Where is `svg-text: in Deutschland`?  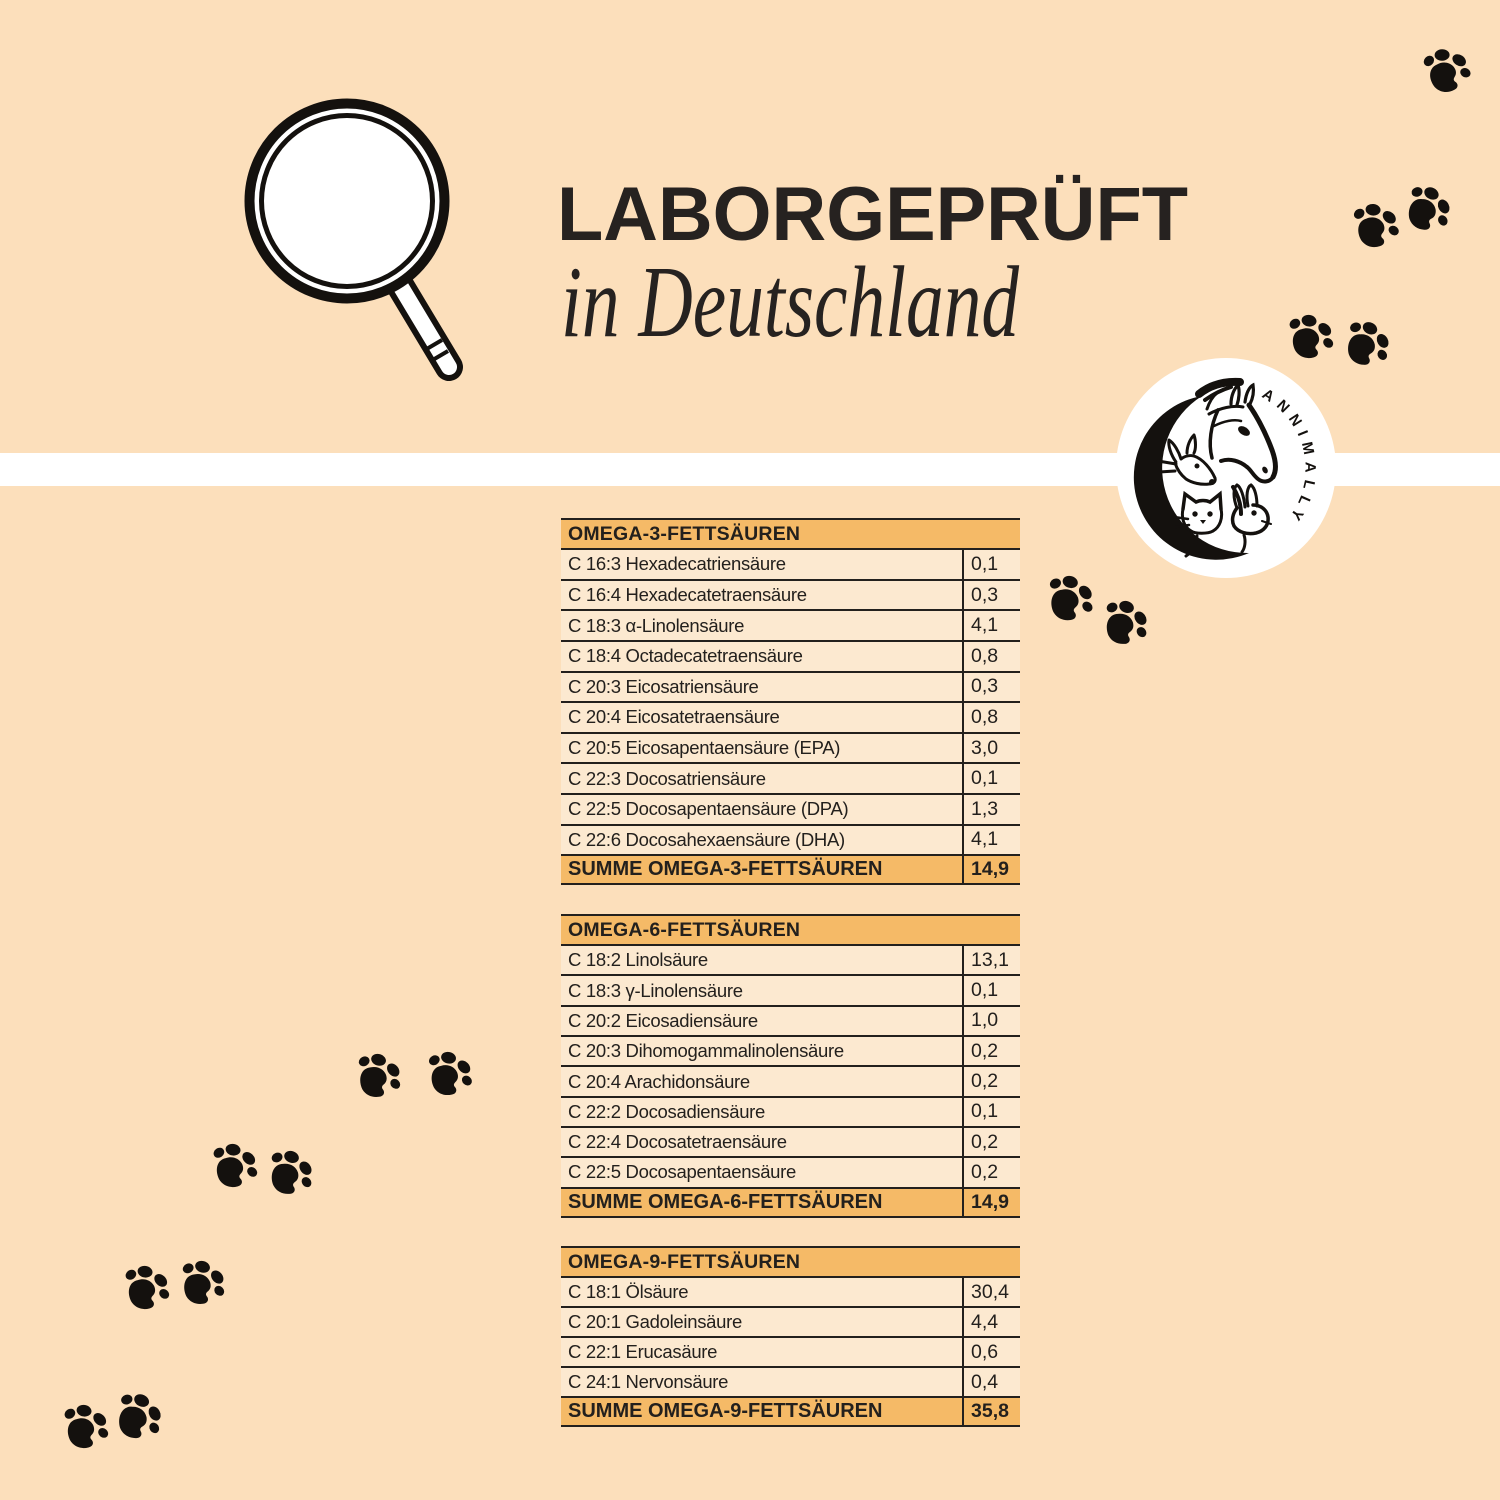
svg-text: in Deutschland is located at coordinates (790, 302).